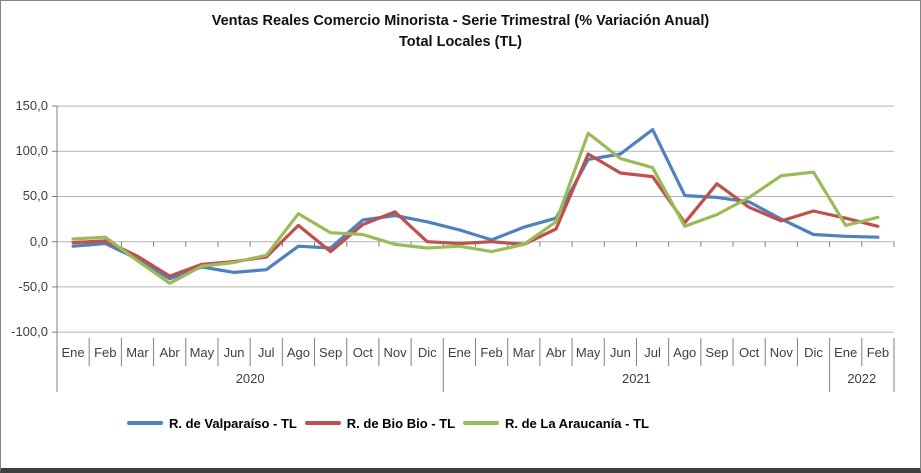 Image resolution: width=921 pixels, height=473 pixels. What do you see at coordinates (35, 196) in the screenshot?
I see `y-axis-tick-label: 50,0` at bounding box center [35, 196].